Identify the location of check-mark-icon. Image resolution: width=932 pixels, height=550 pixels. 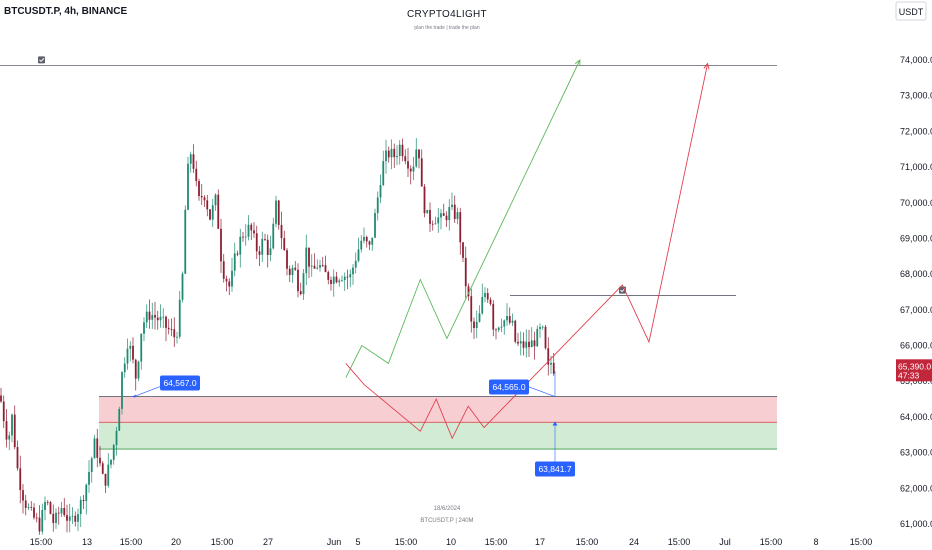
(42, 60).